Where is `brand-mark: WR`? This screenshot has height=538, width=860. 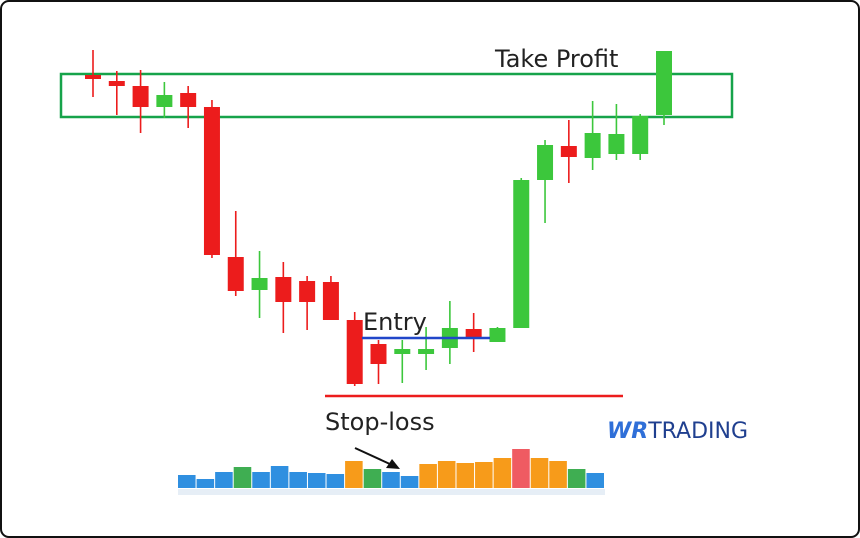 brand-mark: WR is located at coordinates (627, 431).